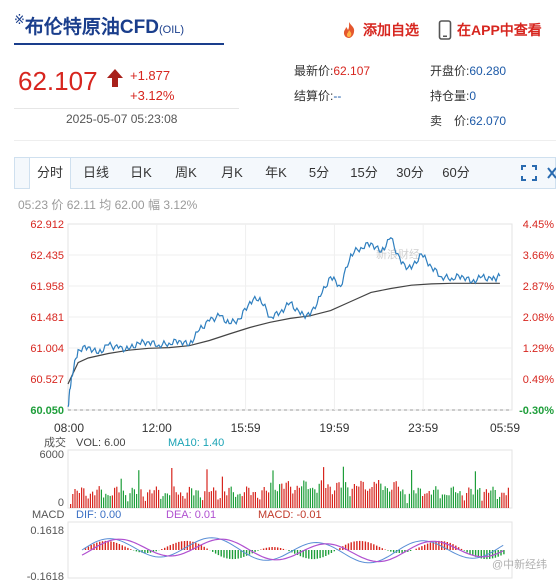 This screenshot has width=556, height=581. Describe the element at coordinates (538, 380) in the screenshot. I see `y-tick-label-right: 0.49%` at that location.